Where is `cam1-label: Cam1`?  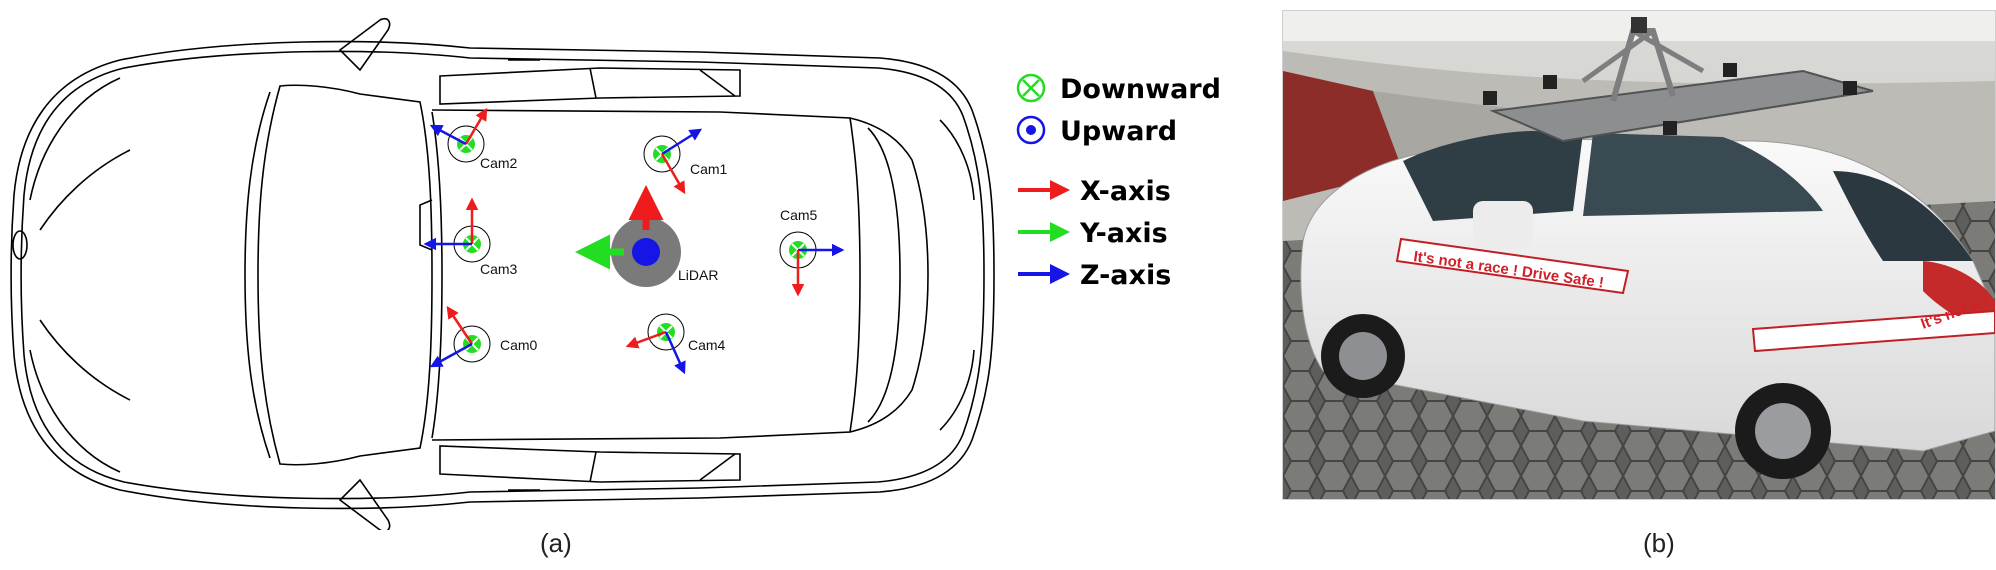 cam1-label: Cam1 is located at coordinates (709, 169).